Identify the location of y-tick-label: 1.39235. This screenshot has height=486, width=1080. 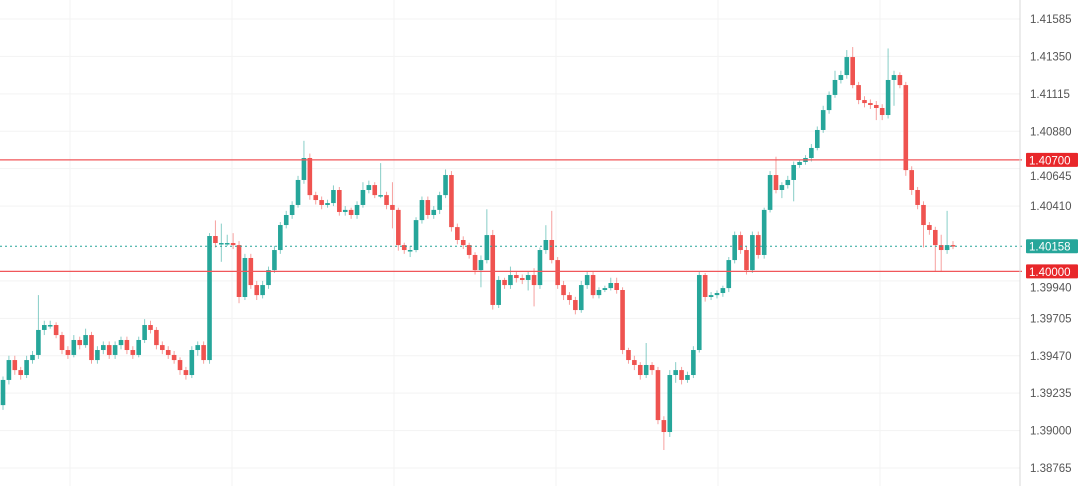
(1051, 394).